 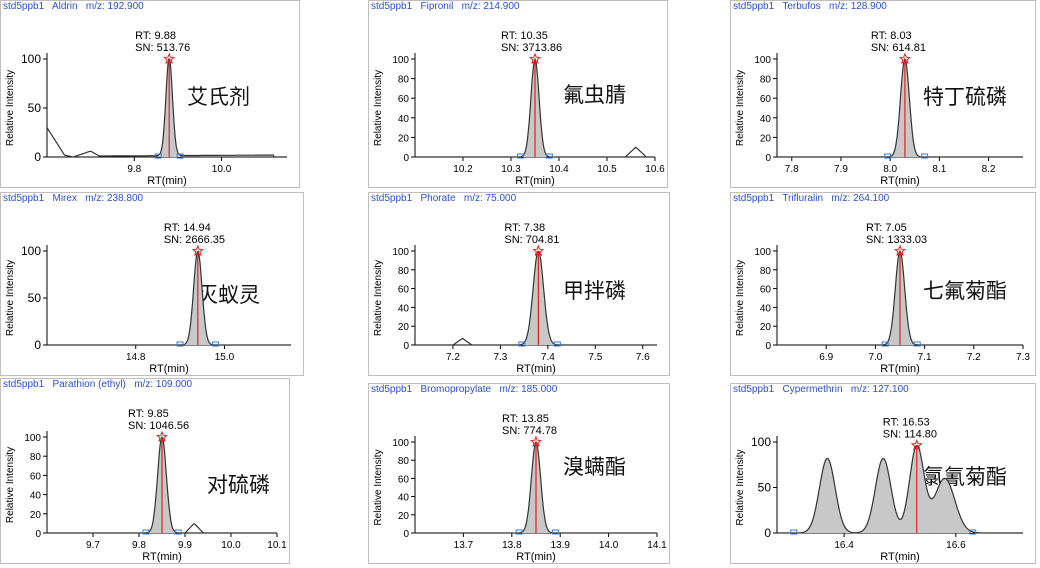 What do you see at coordinates (841, 169) in the screenshot?
I see `x-tick-label: 7.9` at bounding box center [841, 169].